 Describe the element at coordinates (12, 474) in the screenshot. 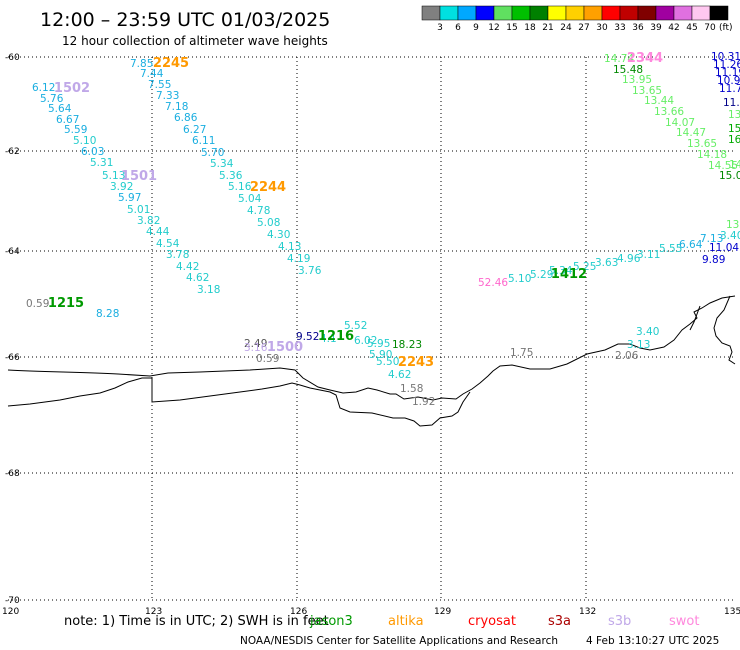

I see `lat-label: -68` at that location.